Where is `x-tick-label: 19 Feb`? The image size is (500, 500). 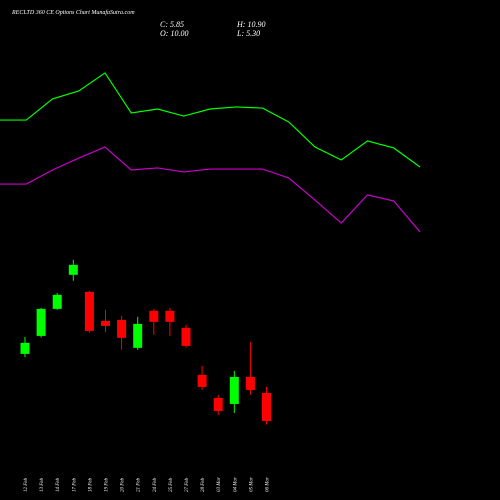
x-tick-label: 19 Feb is located at coordinates (107, 484).